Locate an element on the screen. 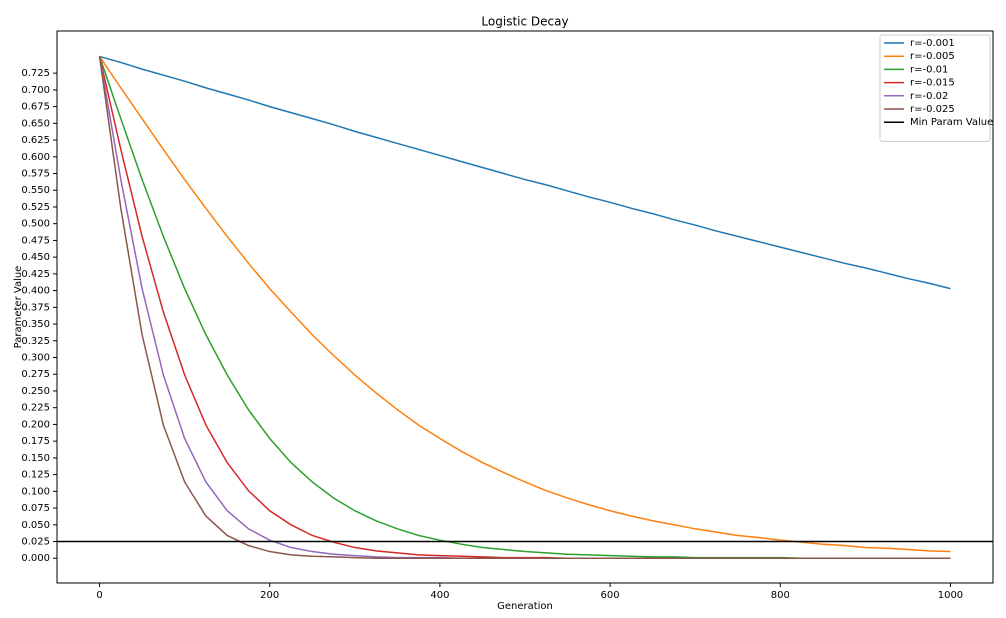 The width and height of the screenshot is (1006, 618). chart-title: Logistic Decay is located at coordinates (524, 22).